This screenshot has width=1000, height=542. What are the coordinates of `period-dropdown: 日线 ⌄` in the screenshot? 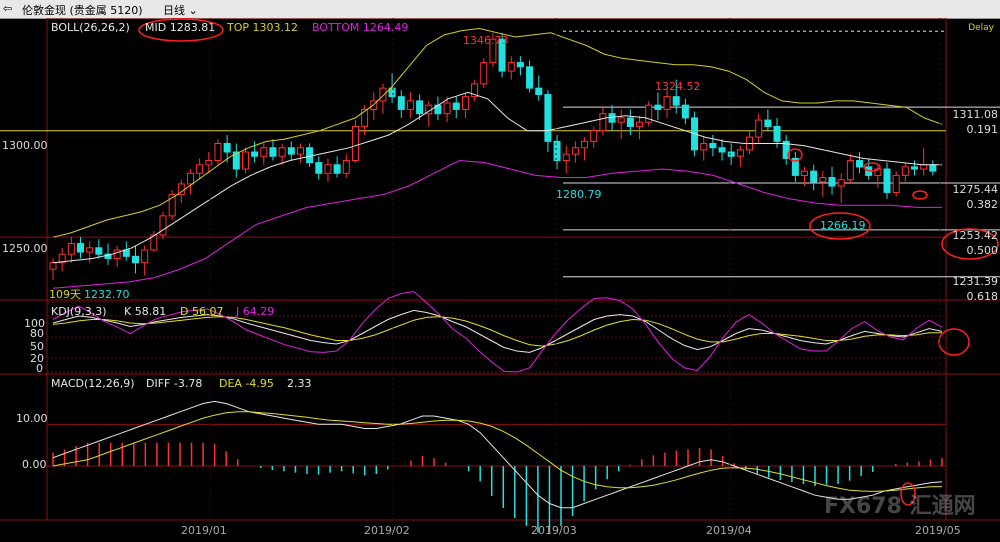 It's located at (180, 10).